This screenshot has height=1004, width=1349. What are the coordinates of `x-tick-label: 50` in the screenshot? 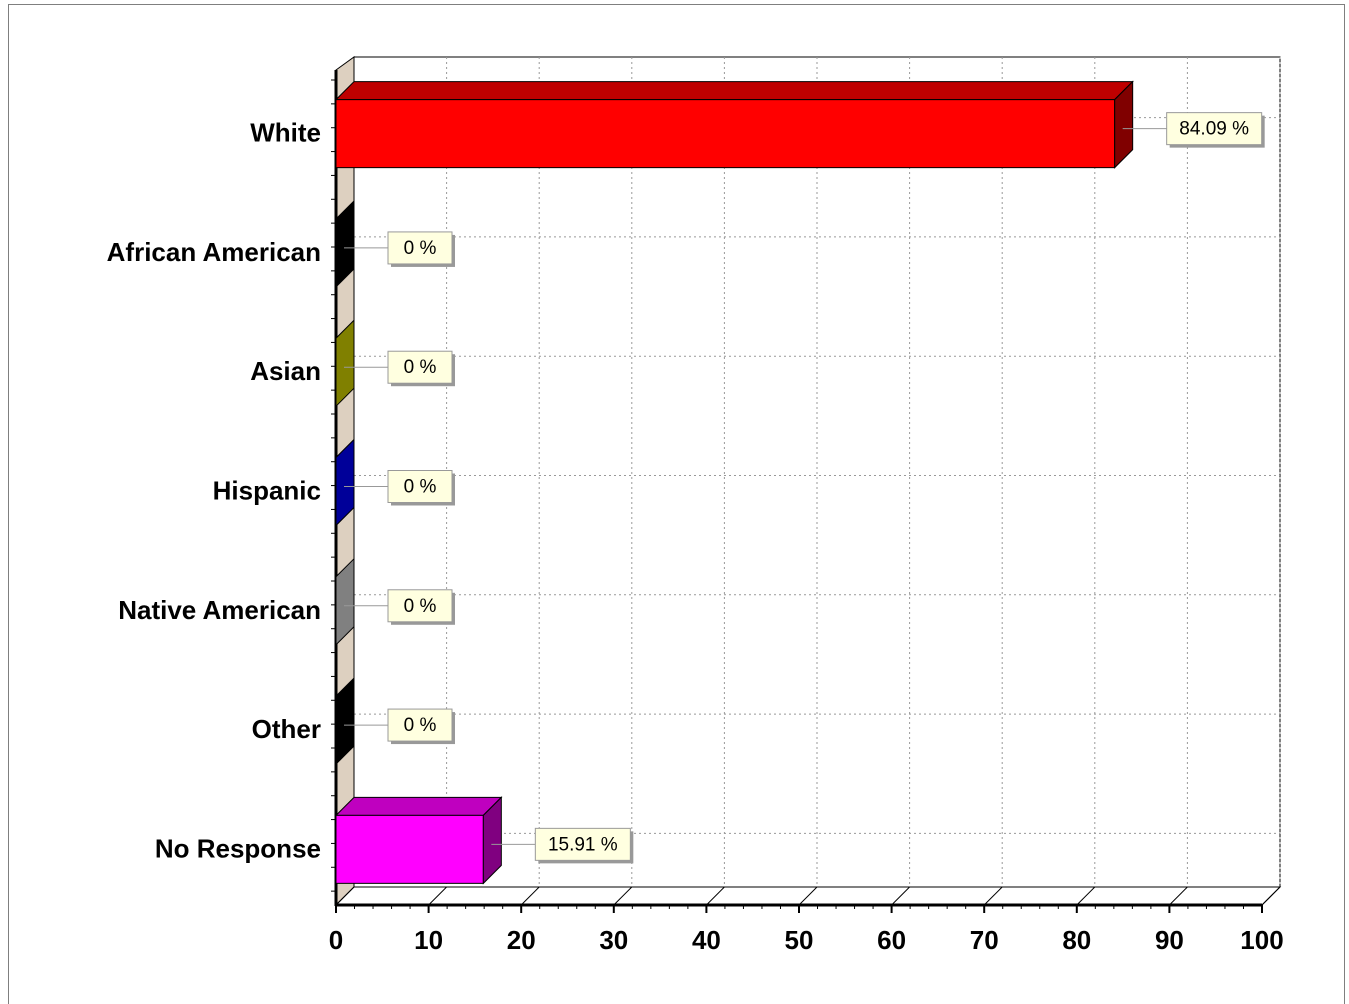 It's located at (799, 940).